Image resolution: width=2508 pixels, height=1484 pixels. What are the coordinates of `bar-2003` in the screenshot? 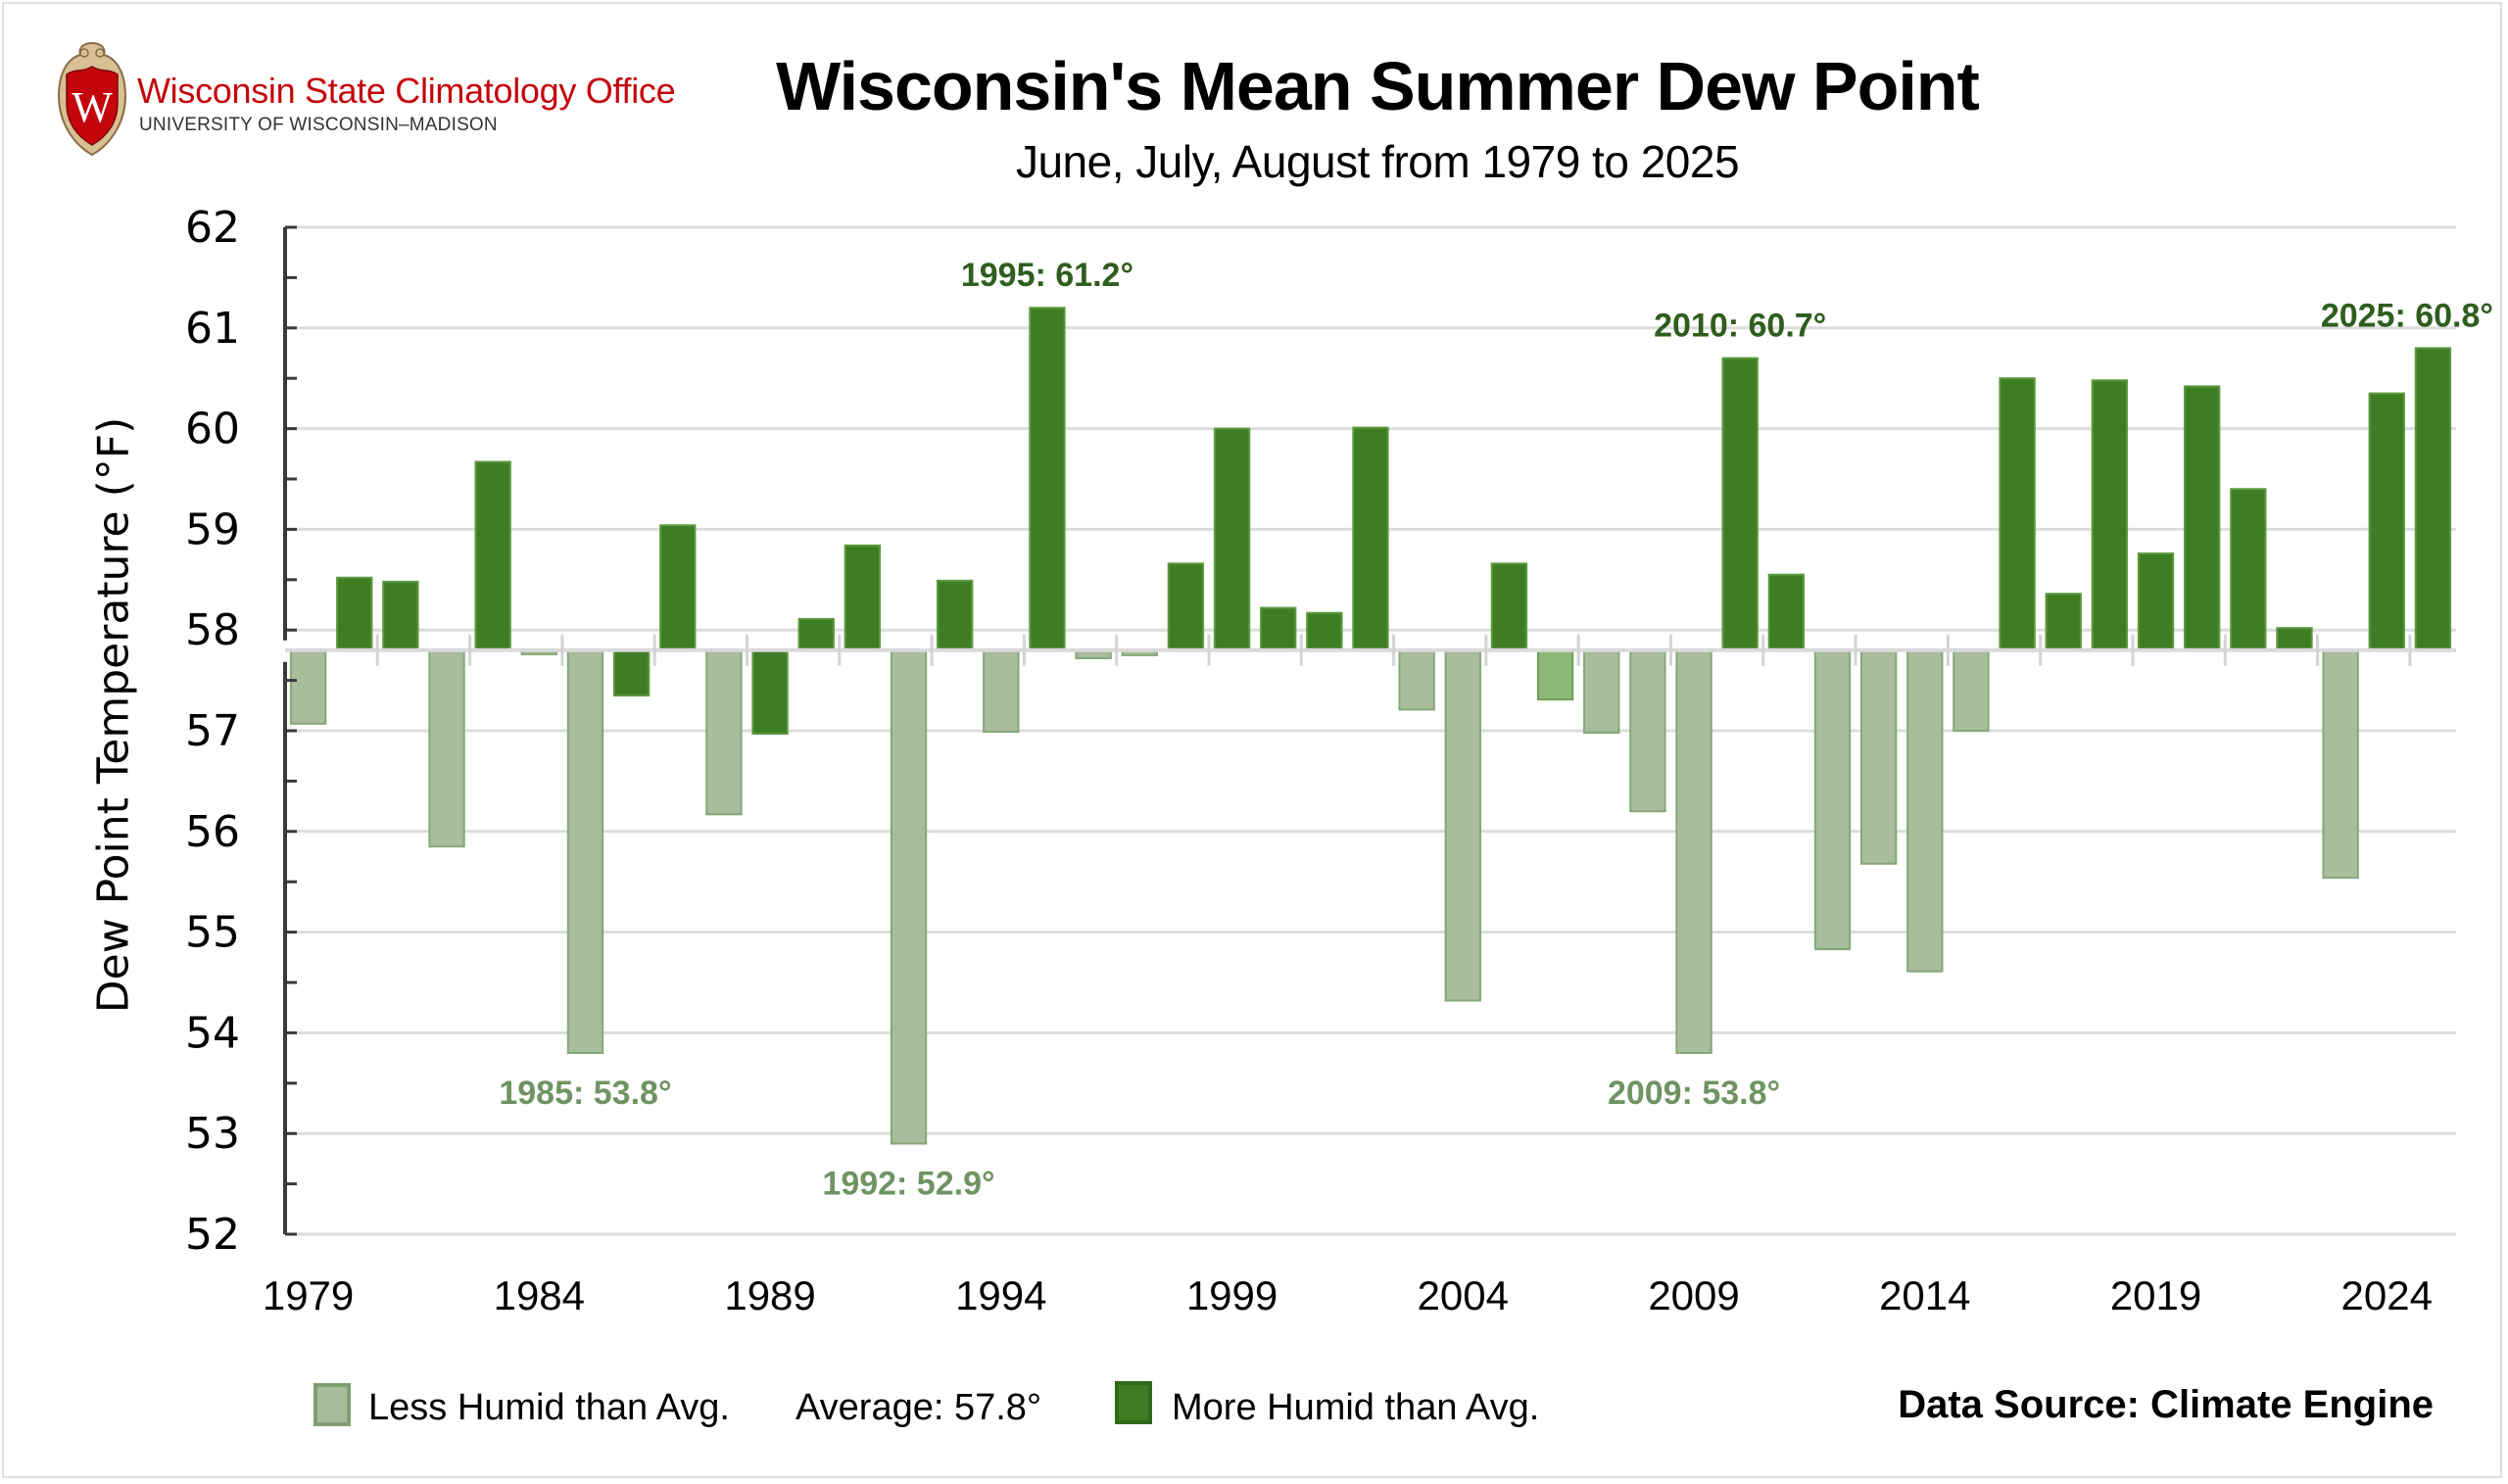 It's located at (1416, 679).